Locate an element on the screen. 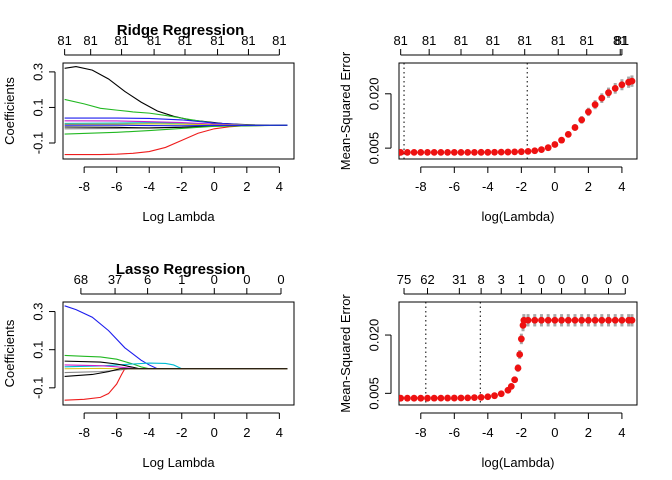 The image size is (672, 480). top-tick-label: 1 is located at coordinates (181, 279).